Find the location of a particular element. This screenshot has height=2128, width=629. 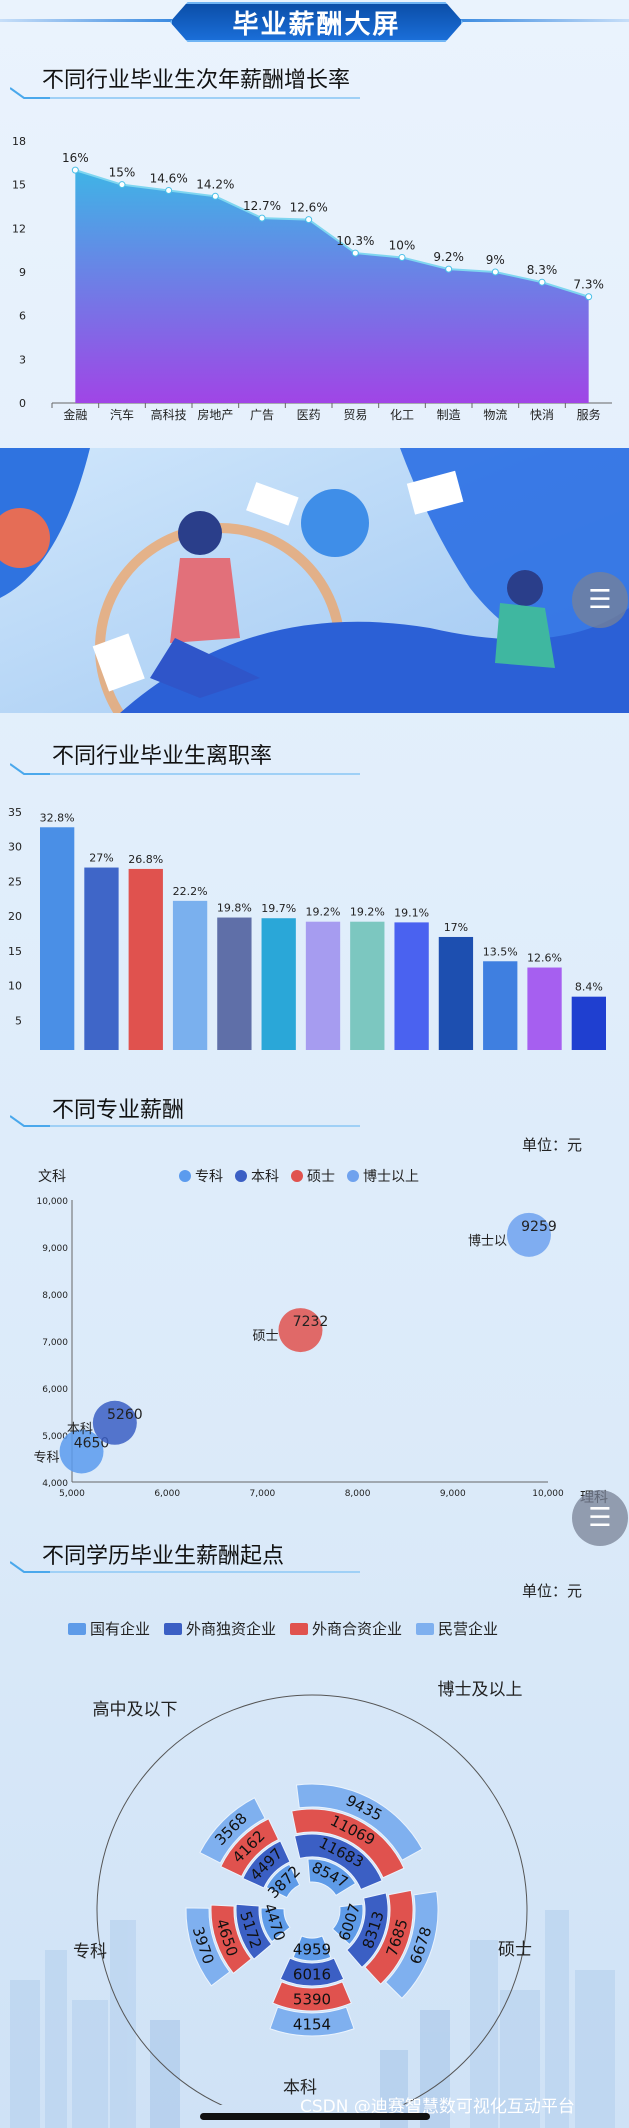

growth-data-label: 7.3% is located at coordinates (588, 285).